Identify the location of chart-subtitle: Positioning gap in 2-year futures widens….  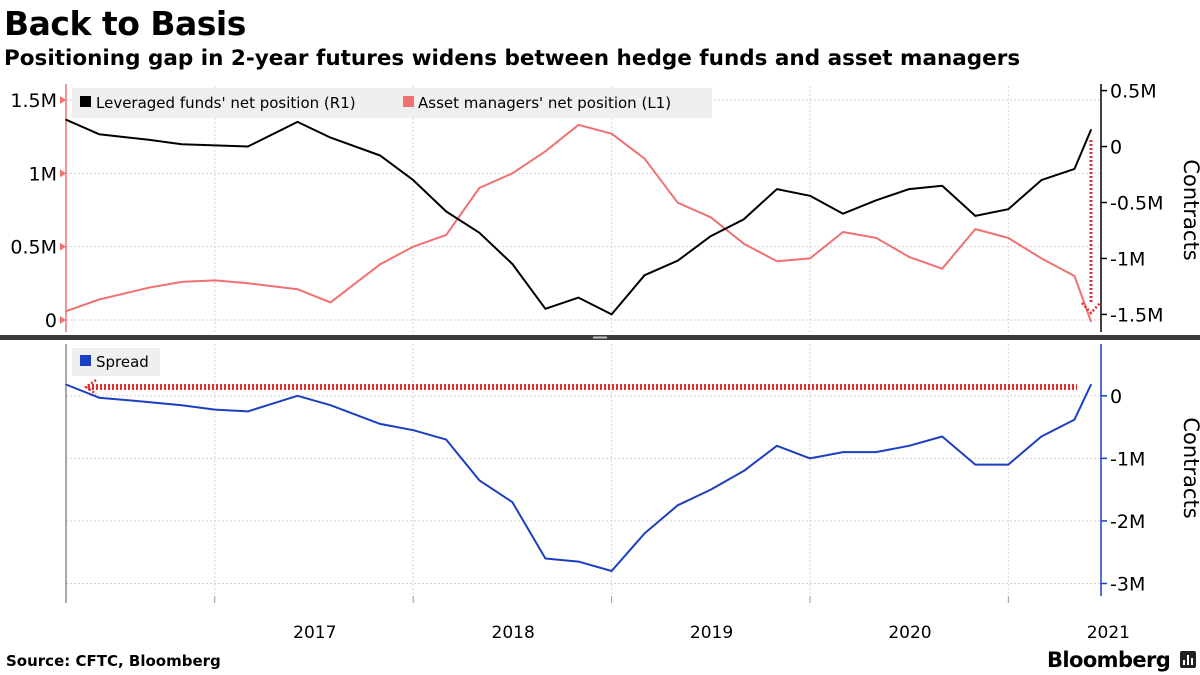
(512, 58).